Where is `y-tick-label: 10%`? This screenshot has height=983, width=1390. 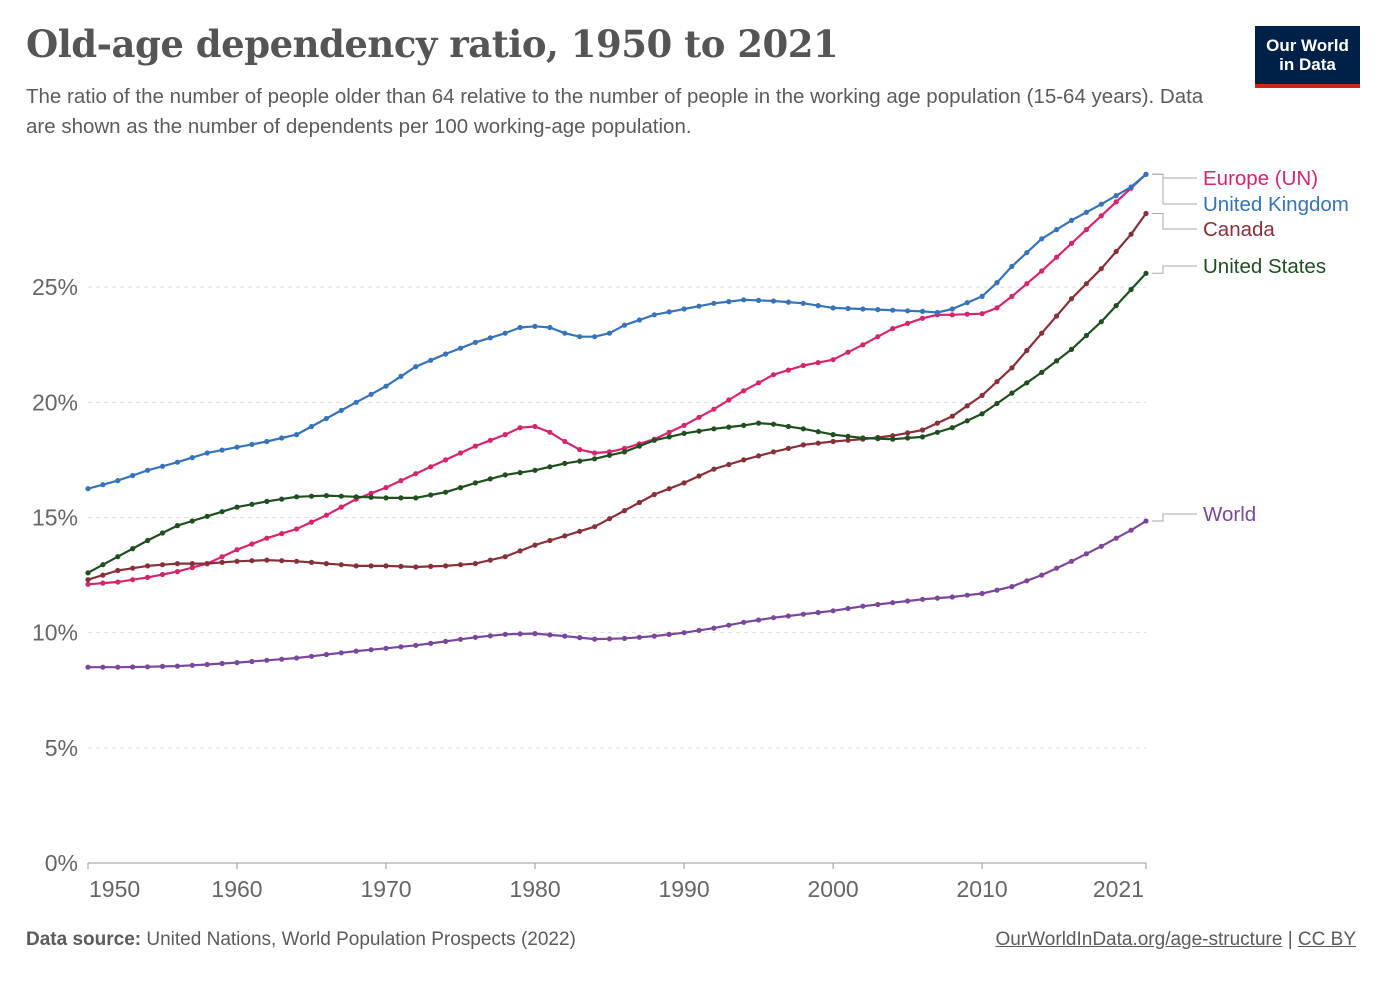
y-tick-label: 10% is located at coordinates (55, 633).